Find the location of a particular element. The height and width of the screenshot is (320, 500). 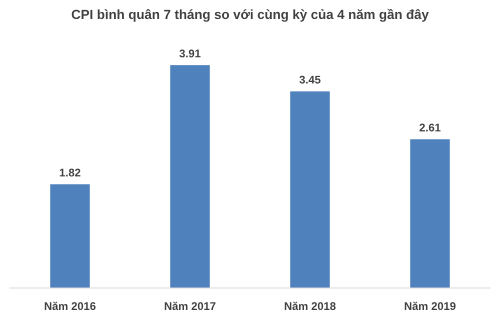

x-tick-label: Năm 2017 is located at coordinates (190, 306).